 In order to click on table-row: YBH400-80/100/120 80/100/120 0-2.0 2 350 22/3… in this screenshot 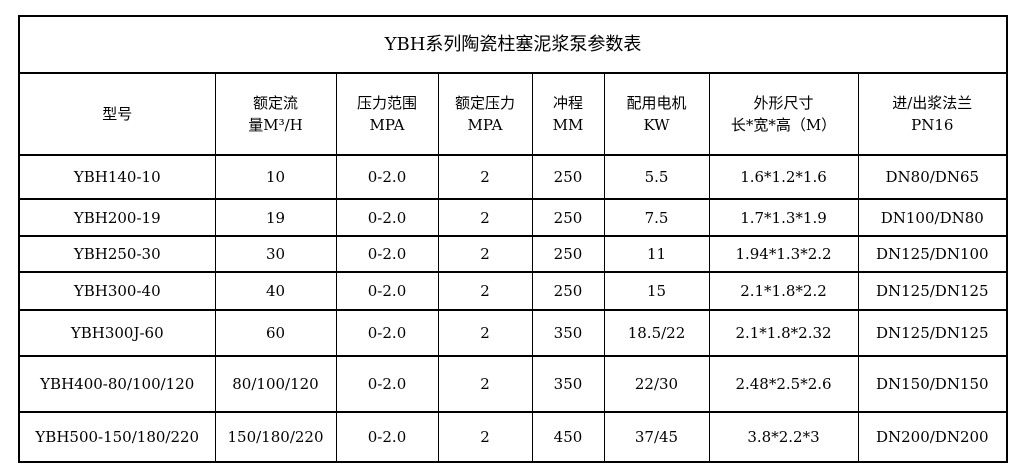, I will do `click(513, 384)`.